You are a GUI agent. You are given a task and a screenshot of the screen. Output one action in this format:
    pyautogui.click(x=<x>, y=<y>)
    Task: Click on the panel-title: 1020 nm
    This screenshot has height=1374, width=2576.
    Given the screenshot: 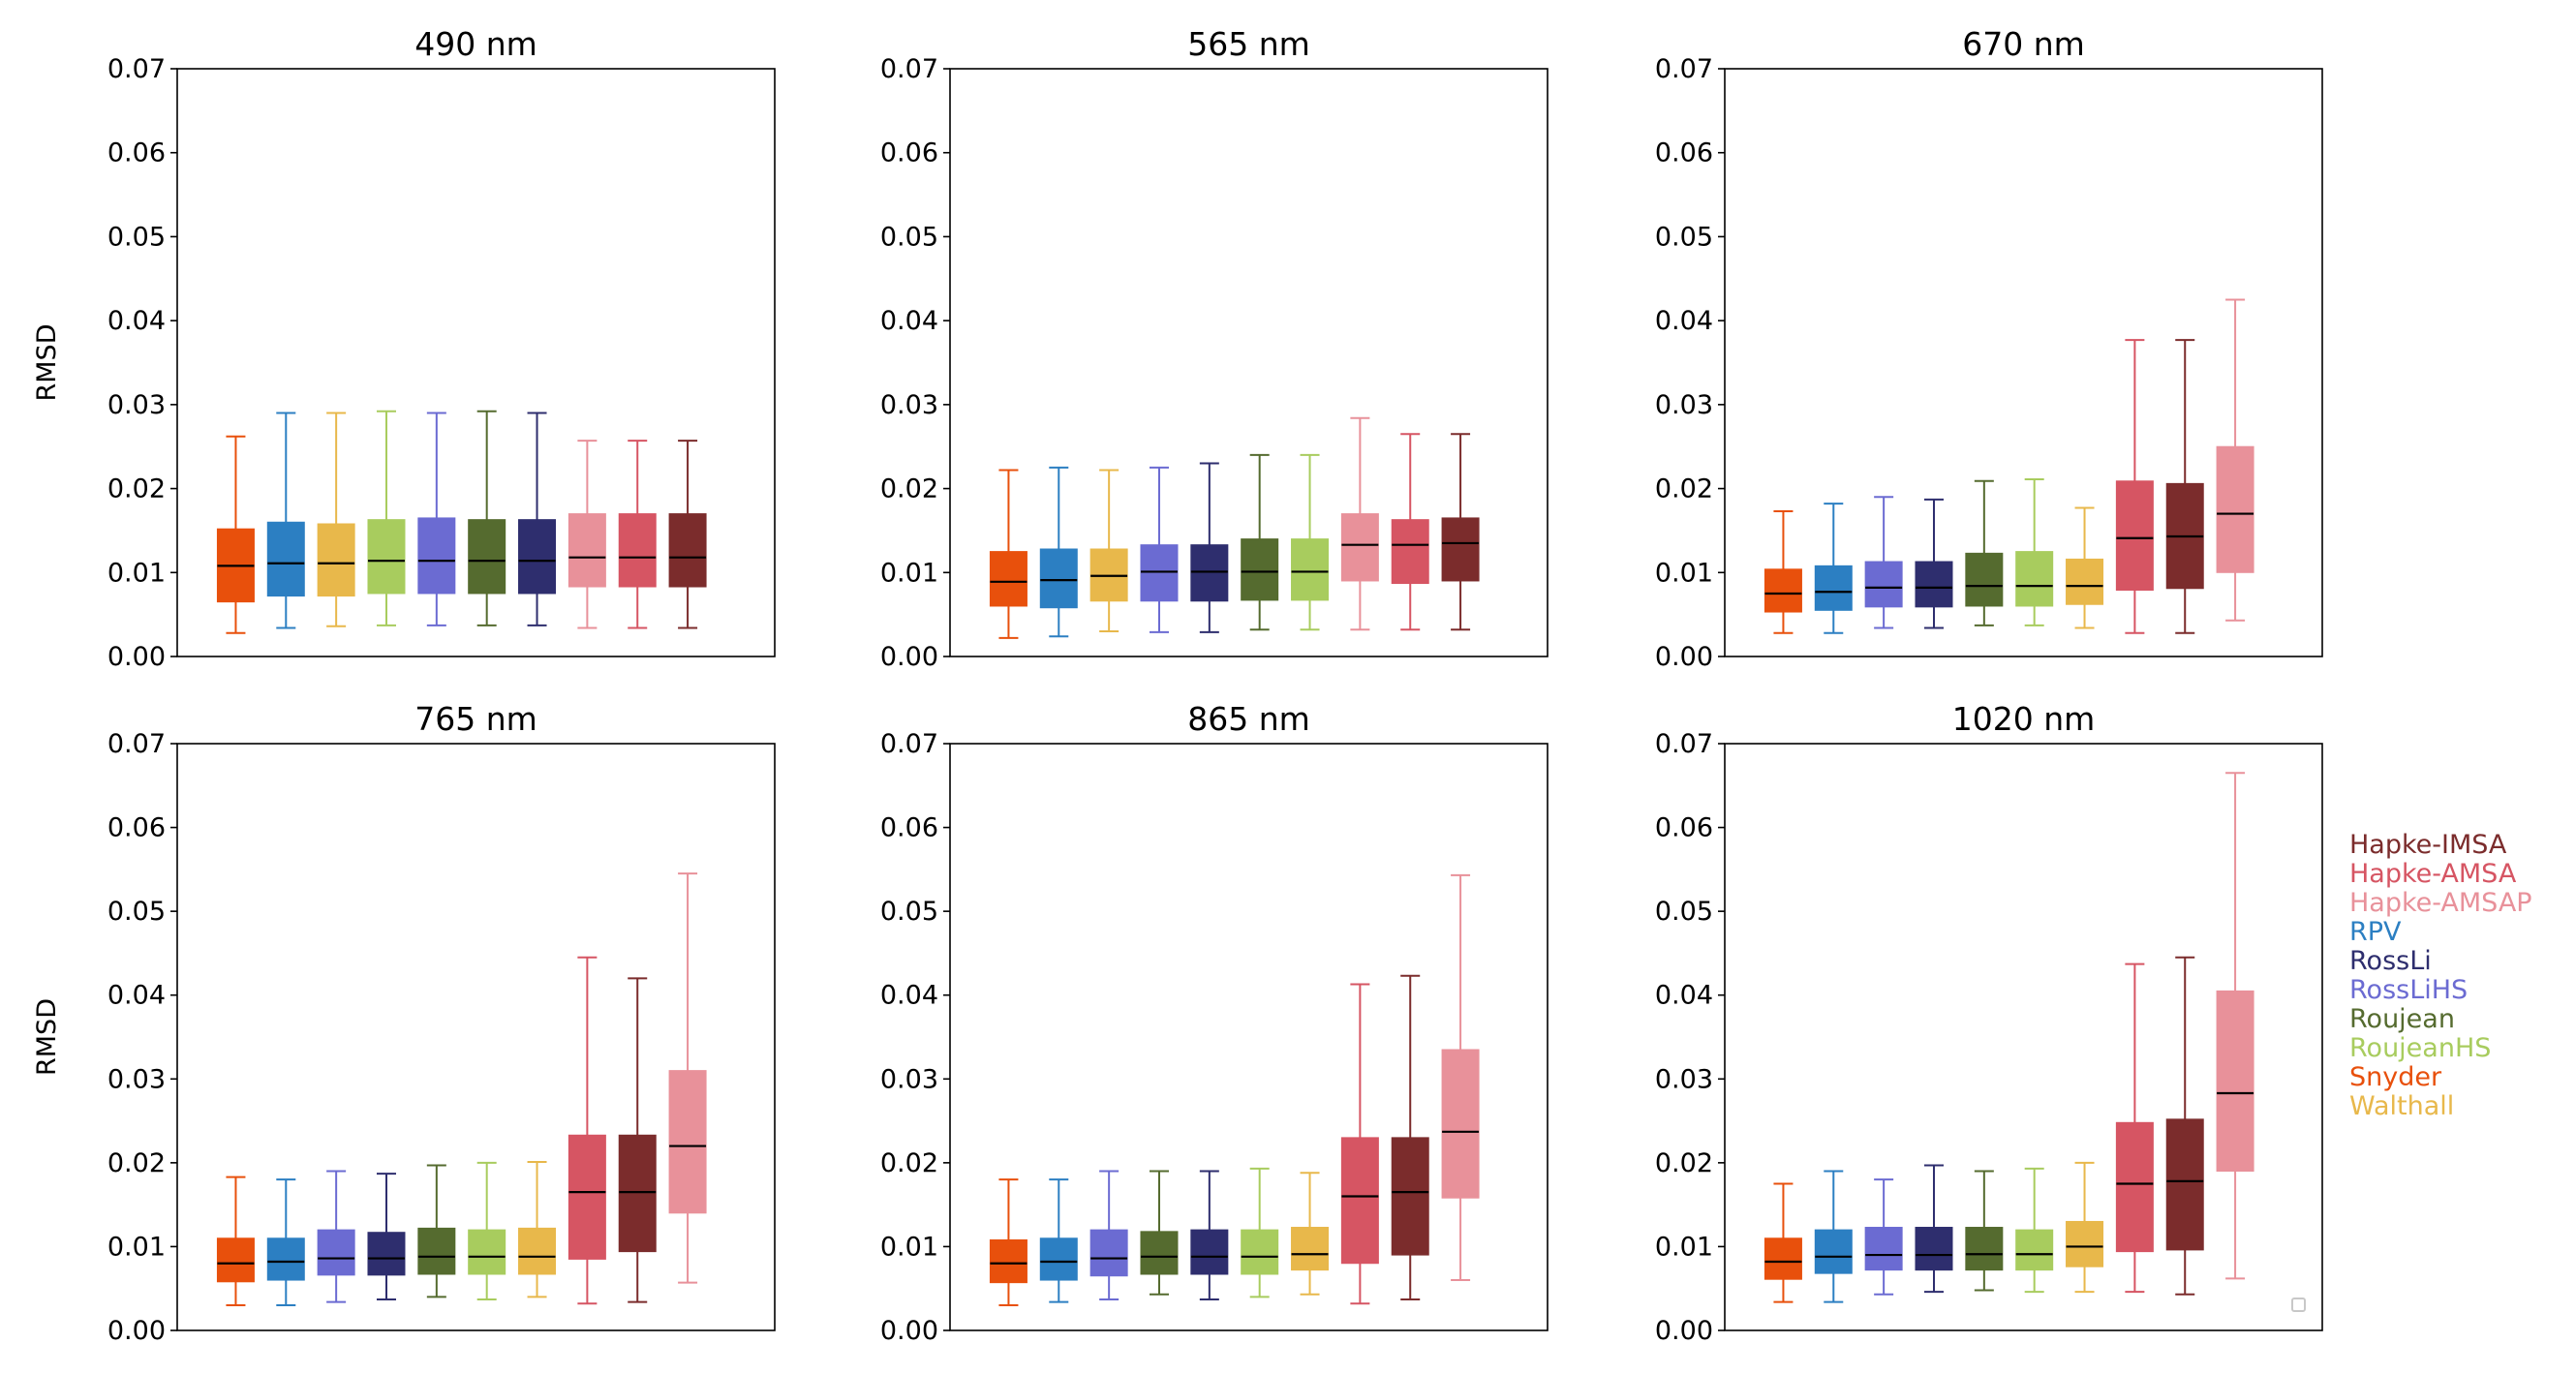 What is the action you would take?
    pyautogui.click(x=2024, y=719)
    